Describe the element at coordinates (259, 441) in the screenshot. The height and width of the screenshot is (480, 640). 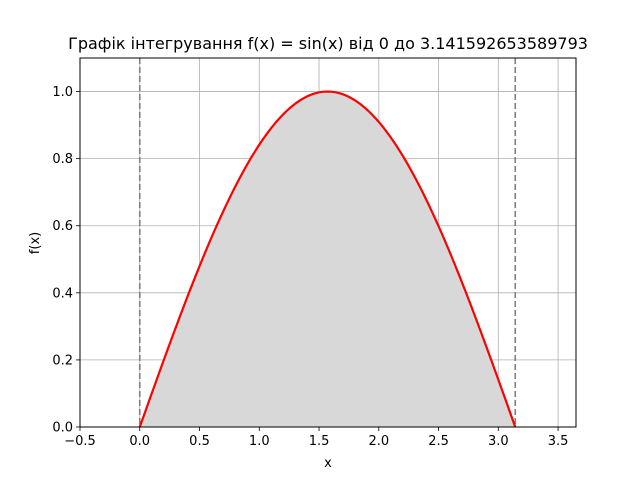
I see `x-tick-label: 1.0` at that location.